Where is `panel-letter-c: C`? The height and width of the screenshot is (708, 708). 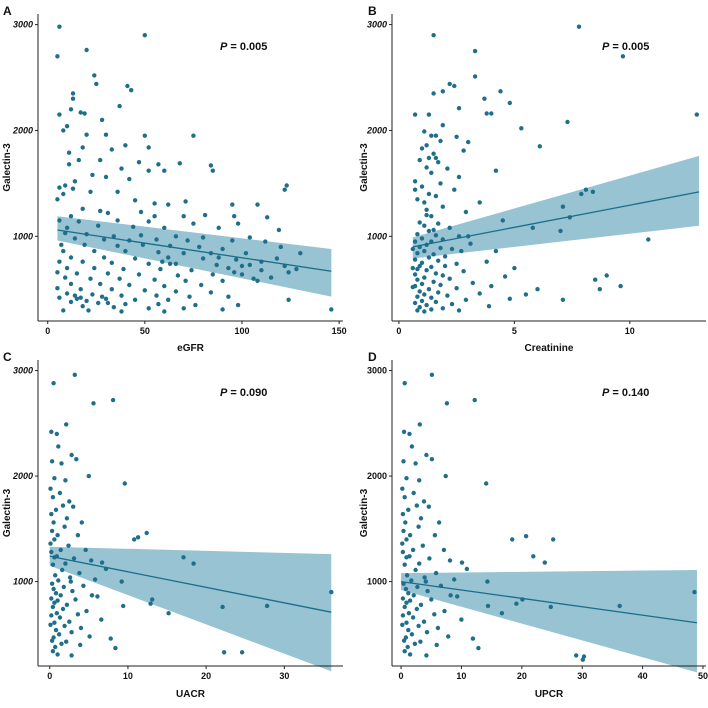
panel-letter-c: C is located at coordinates (7, 357).